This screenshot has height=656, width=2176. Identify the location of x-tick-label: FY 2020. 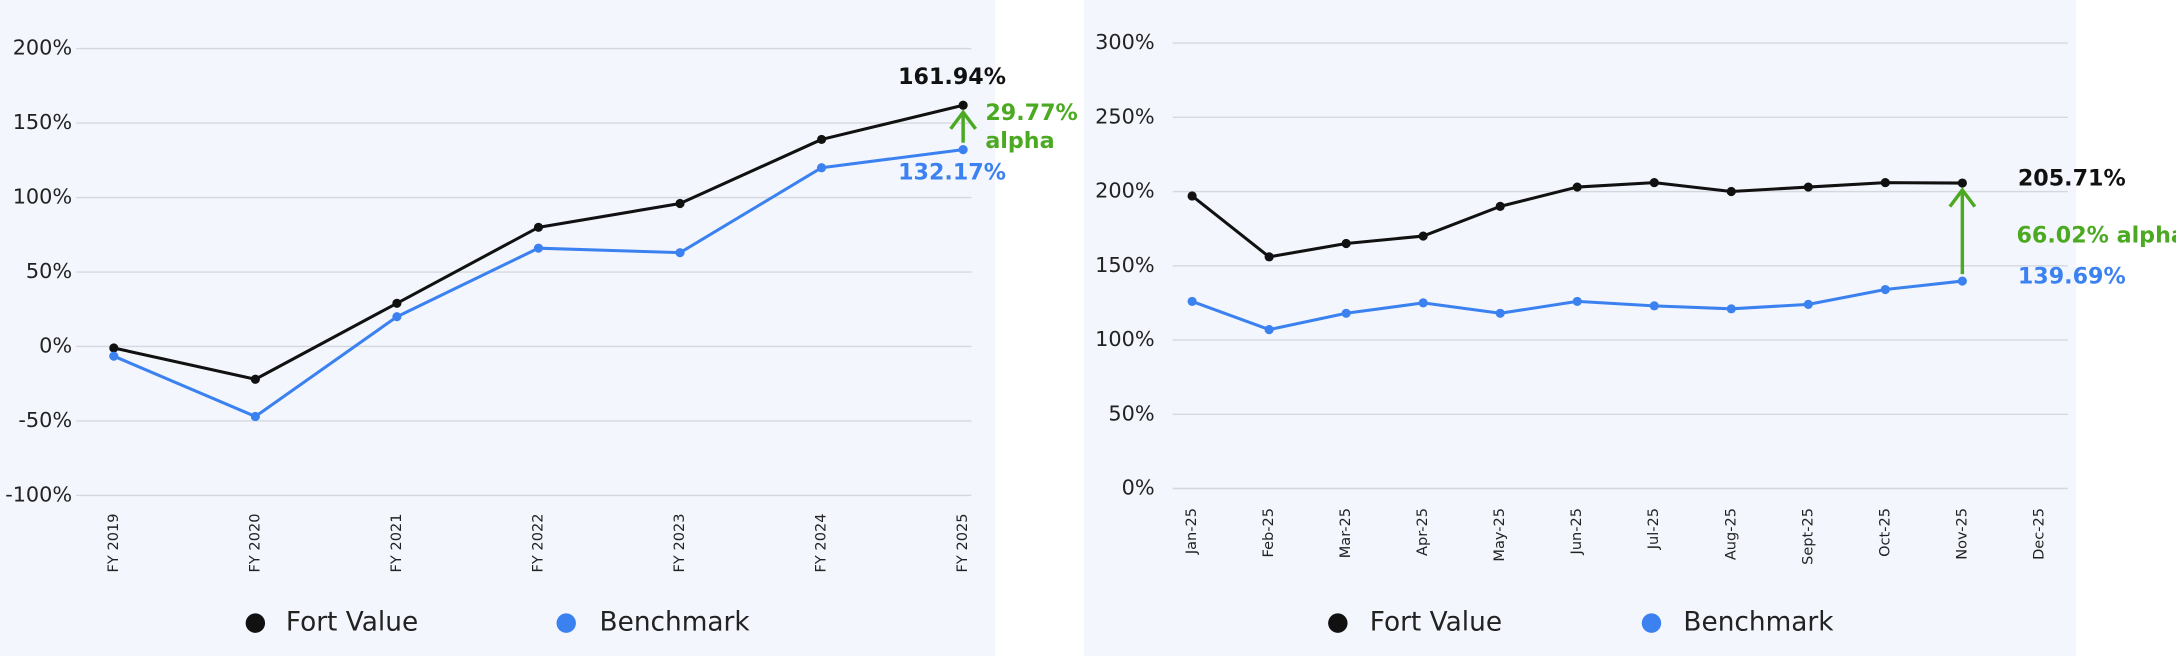
(254, 542).